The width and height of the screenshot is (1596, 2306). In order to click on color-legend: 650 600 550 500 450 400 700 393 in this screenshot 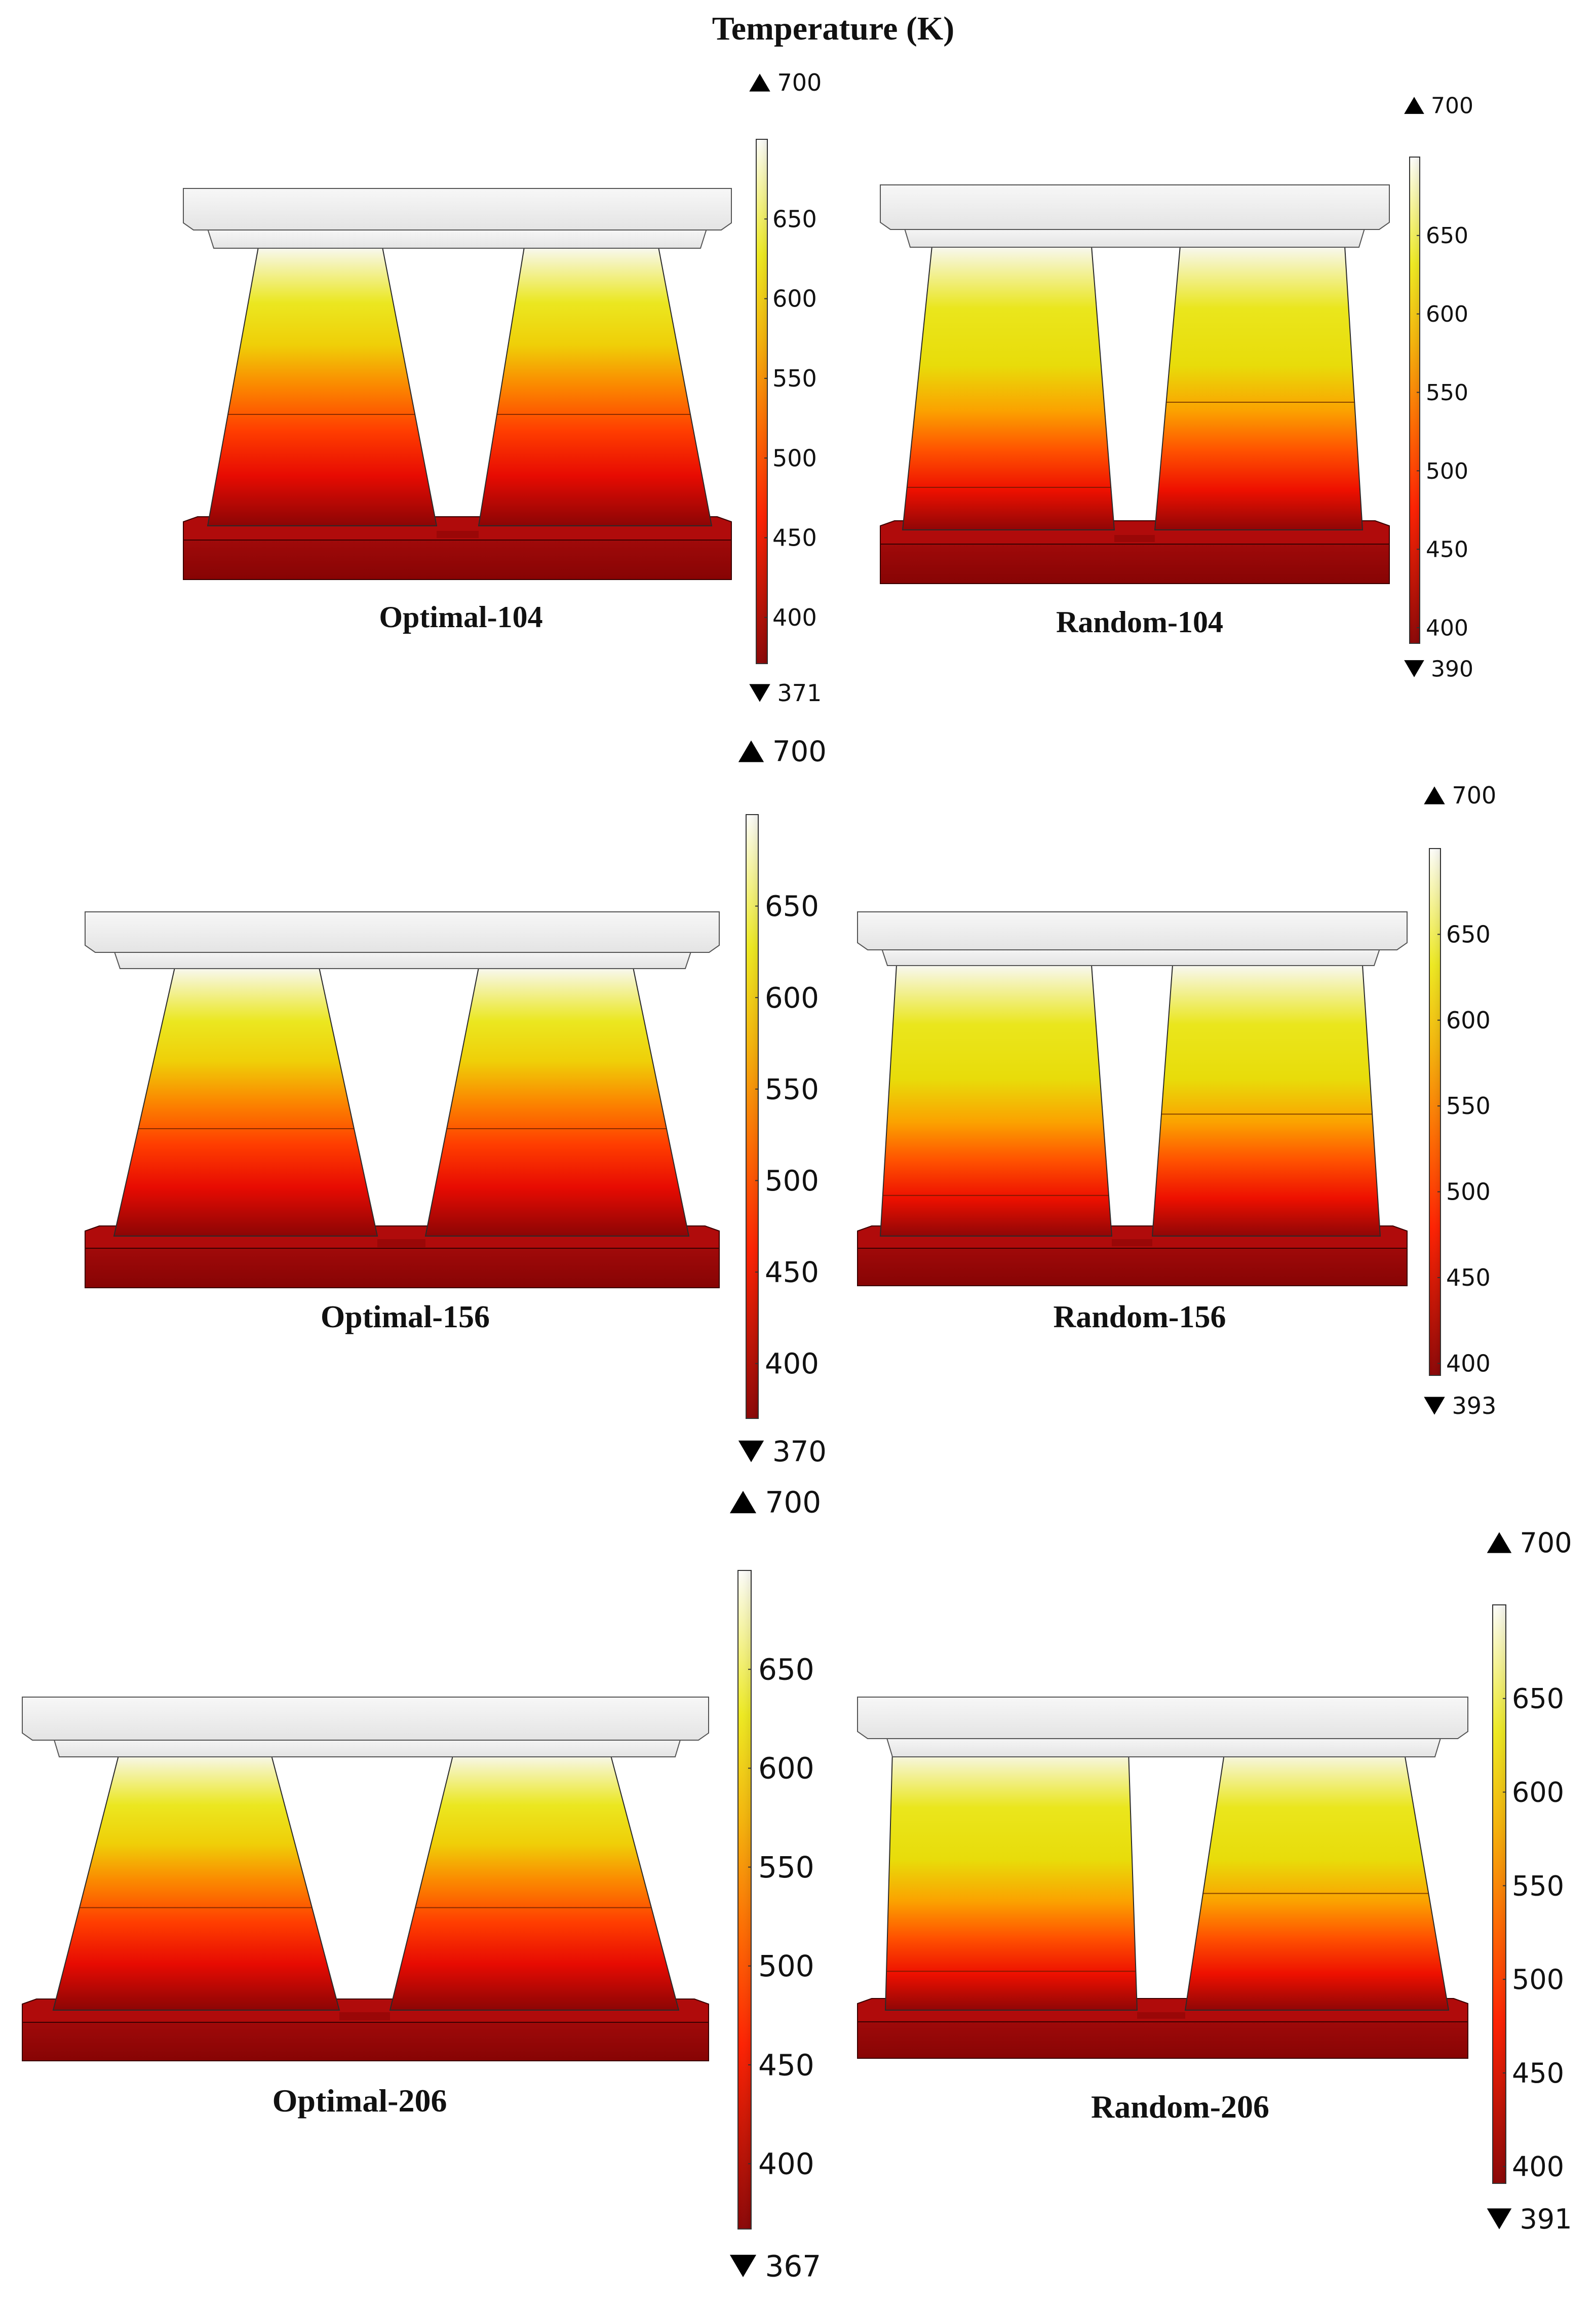, I will do `click(1460, 1101)`.